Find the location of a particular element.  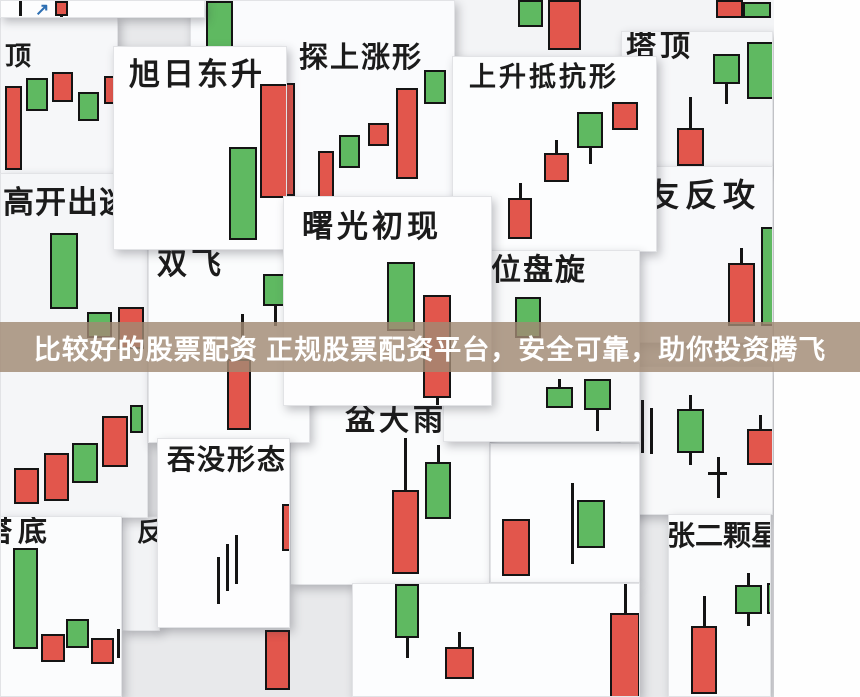

pattern-panel-shuguang: 曙光初现 is located at coordinates (387, 301).